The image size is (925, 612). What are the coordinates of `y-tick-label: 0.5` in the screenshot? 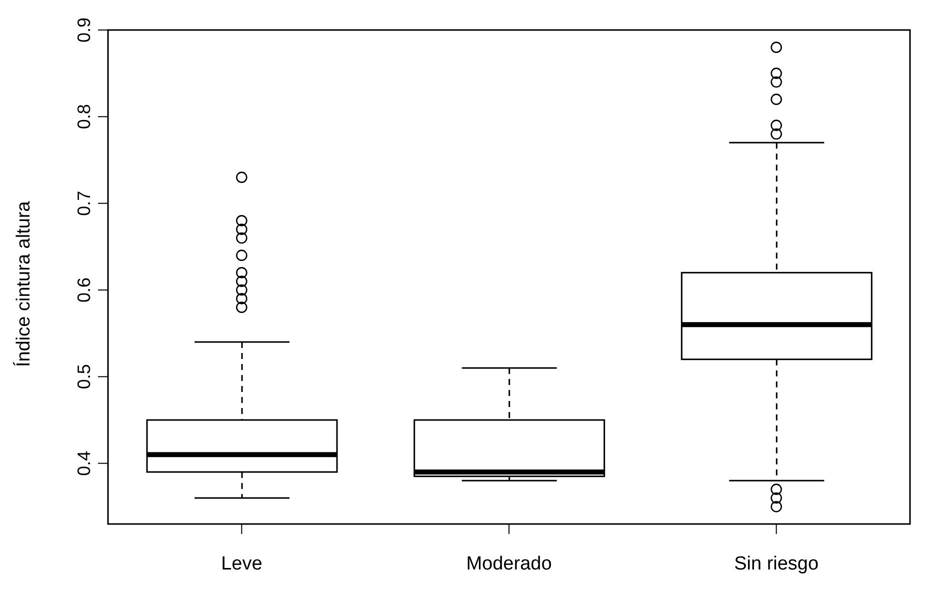 It's located at (84, 377).